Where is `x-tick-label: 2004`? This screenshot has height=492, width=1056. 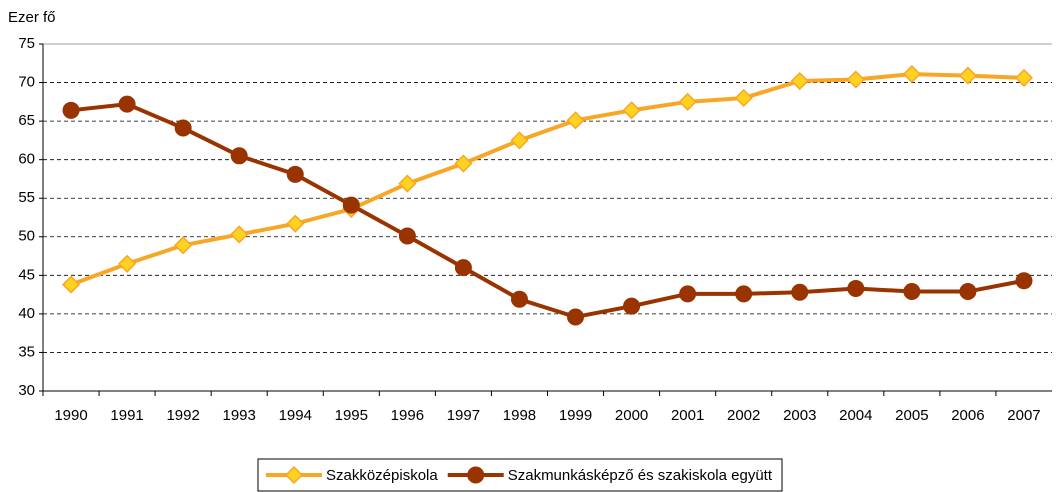 x-tick-label: 2004 is located at coordinates (855, 415).